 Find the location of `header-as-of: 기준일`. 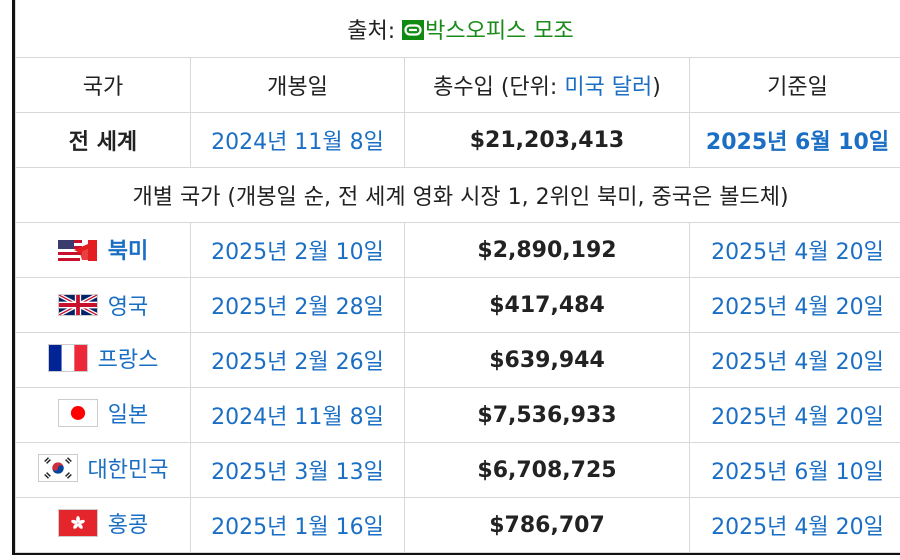

header-as-of: 기준일 is located at coordinates (794, 85).